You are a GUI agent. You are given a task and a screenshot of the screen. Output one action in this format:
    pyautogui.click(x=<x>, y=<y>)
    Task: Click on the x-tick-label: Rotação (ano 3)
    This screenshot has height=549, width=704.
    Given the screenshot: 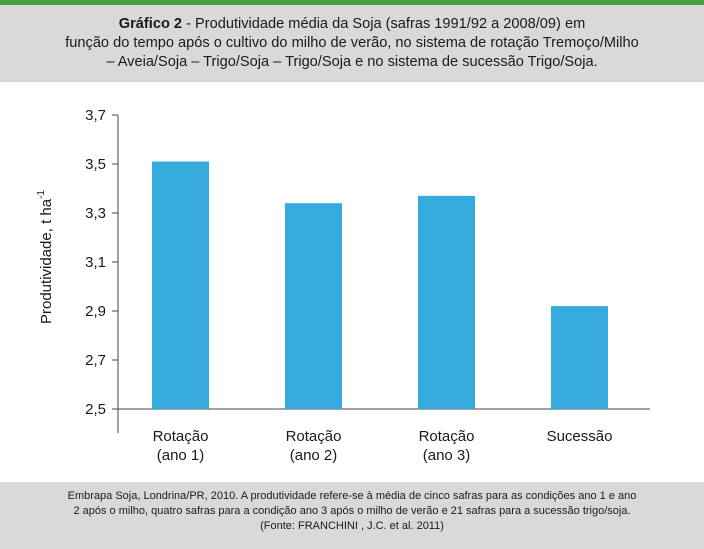 What is the action you would take?
    pyautogui.click(x=447, y=446)
    